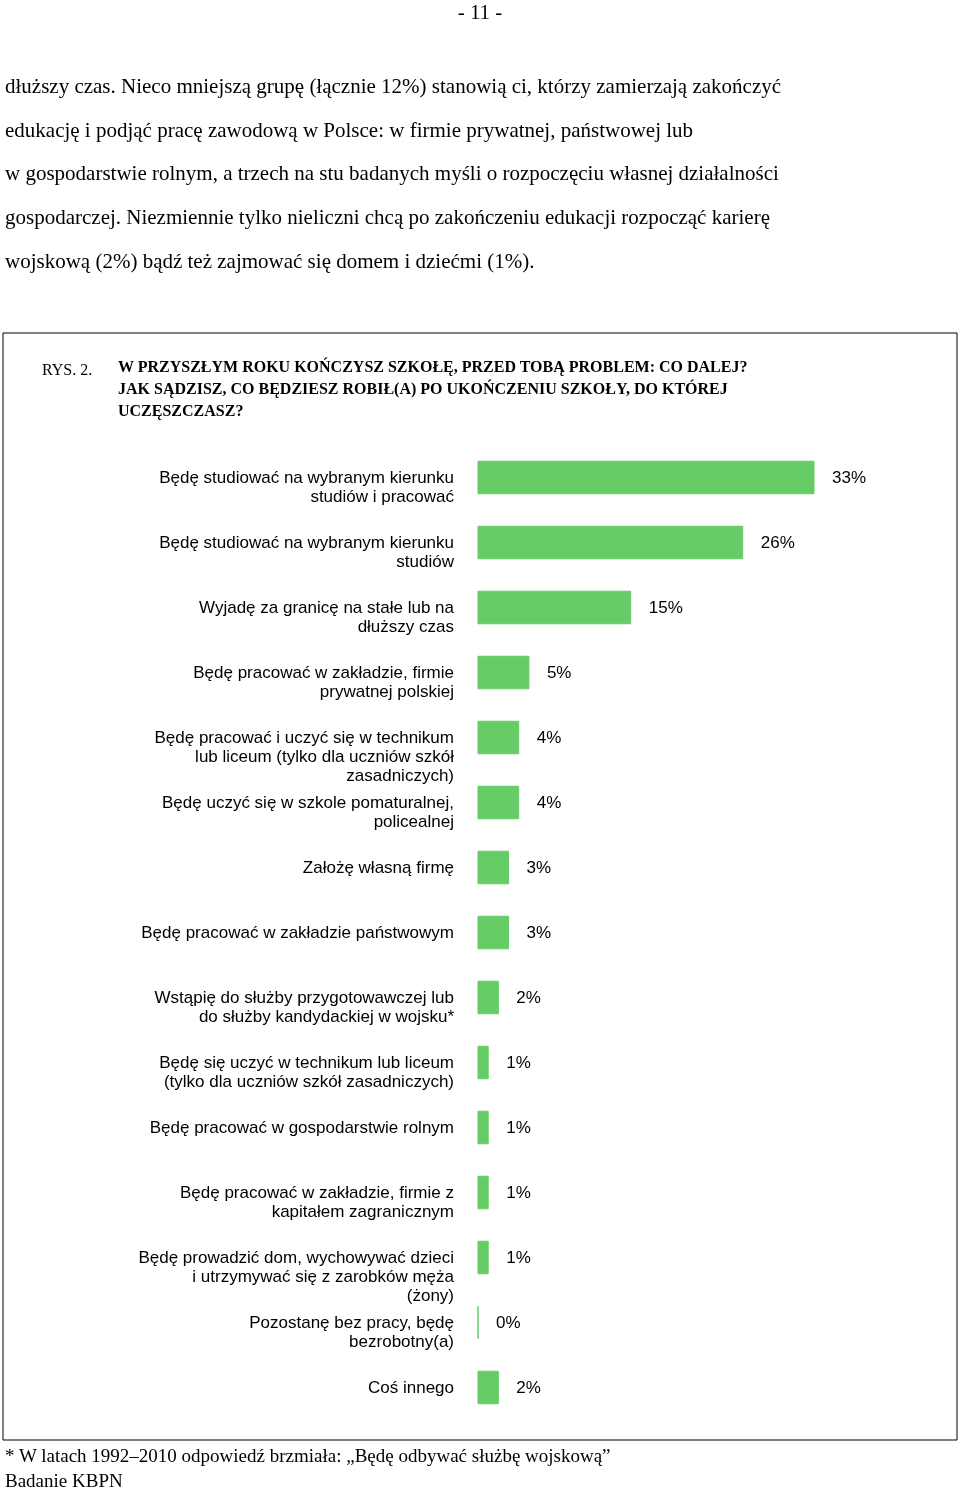  I want to click on text: Badanie KBPN, so click(64, 1480).